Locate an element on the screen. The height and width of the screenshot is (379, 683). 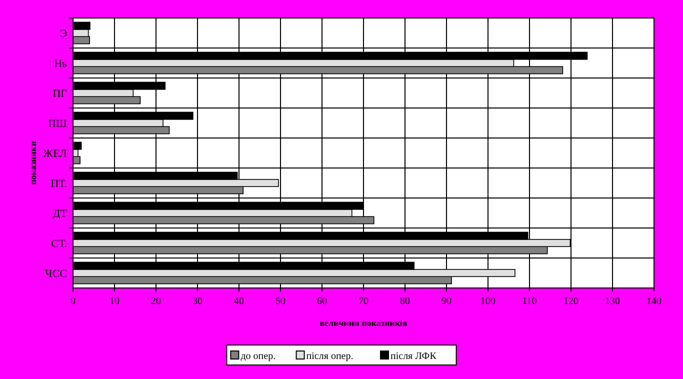
x-tick-label: 50 is located at coordinates (281, 301).